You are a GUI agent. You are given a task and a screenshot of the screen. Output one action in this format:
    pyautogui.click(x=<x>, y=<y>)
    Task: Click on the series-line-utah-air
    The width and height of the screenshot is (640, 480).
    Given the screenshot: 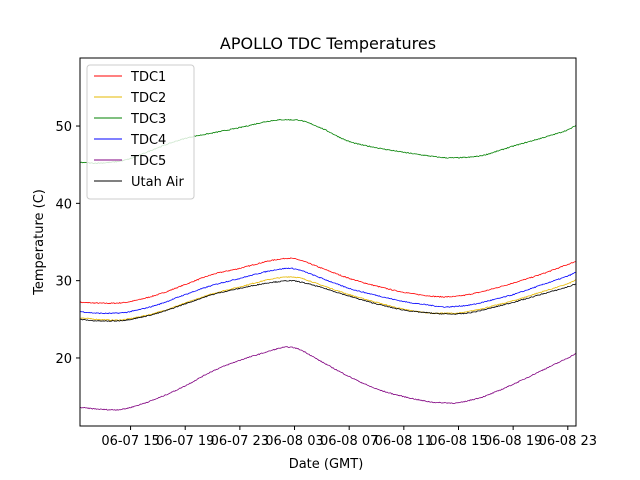 What is the action you would take?
    pyautogui.click(x=328, y=300)
    